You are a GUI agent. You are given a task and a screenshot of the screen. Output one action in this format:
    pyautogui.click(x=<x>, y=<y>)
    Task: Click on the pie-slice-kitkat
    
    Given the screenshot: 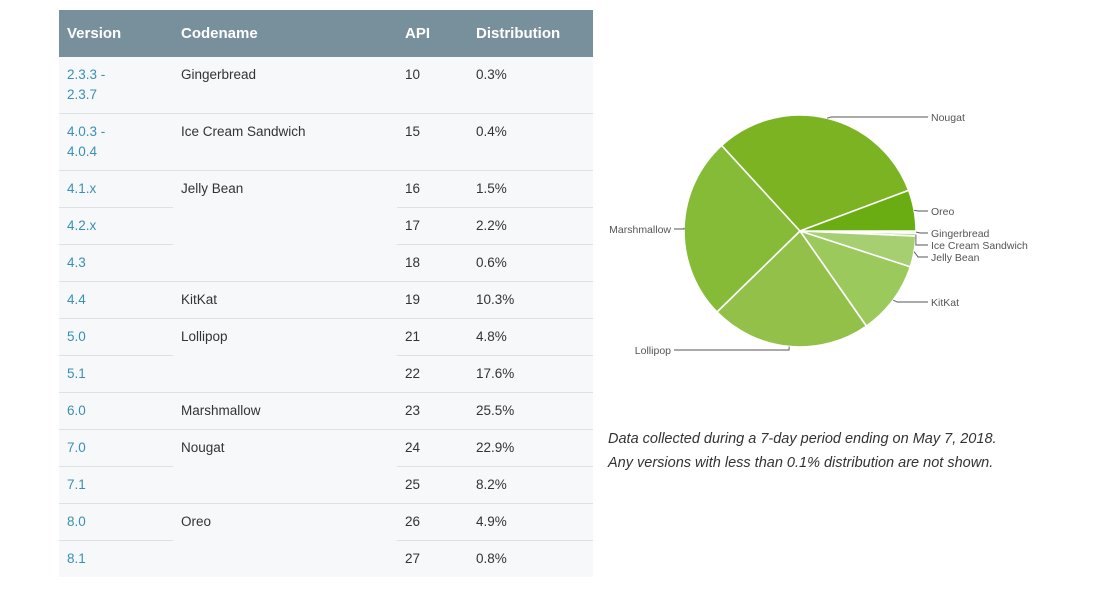 What is the action you would take?
    pyautogui.click(x=854, y=278)
    